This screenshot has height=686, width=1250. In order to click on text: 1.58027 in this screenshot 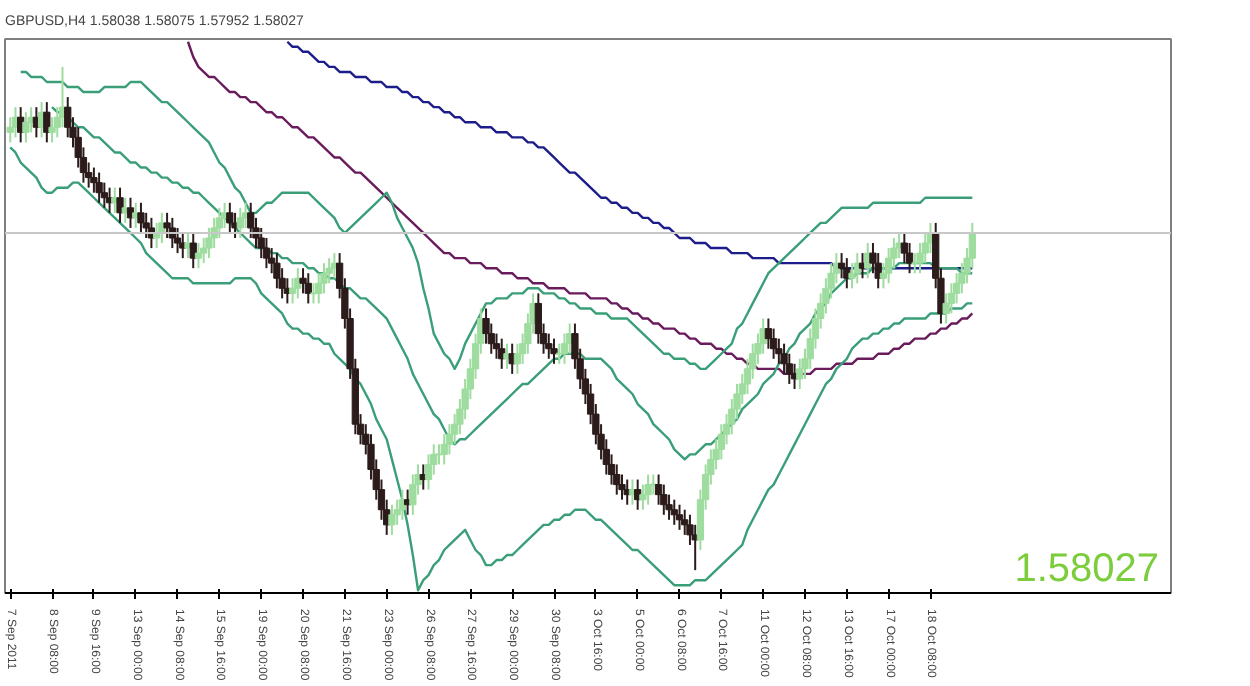, I will do `click(1086, 569)`.